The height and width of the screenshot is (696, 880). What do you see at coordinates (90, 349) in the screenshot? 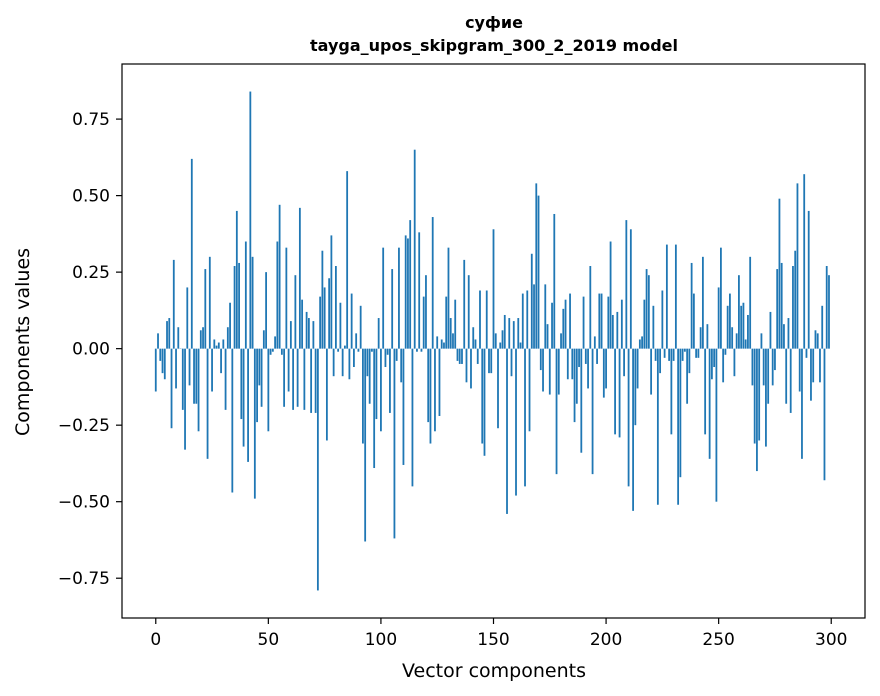
I see `y-axis-ticks: −0.75 −0.50 −0.25 0.00 0.25 0.50 0.75` at bounding box center [90, 349].